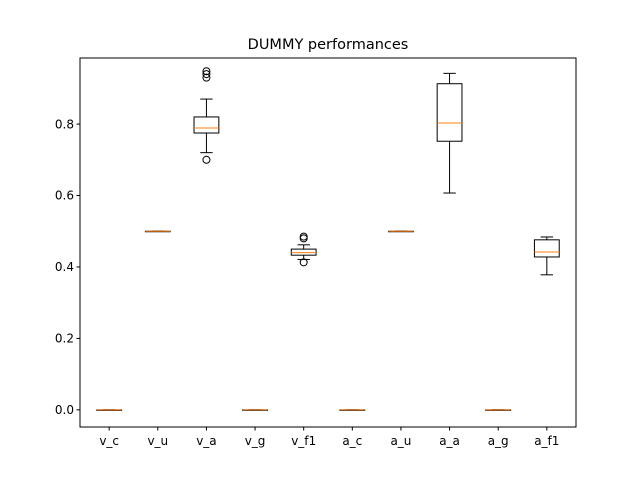 This screenshot has width=640, height=480. I want to click on x-tick-label: v_f1, so click(303, 441).